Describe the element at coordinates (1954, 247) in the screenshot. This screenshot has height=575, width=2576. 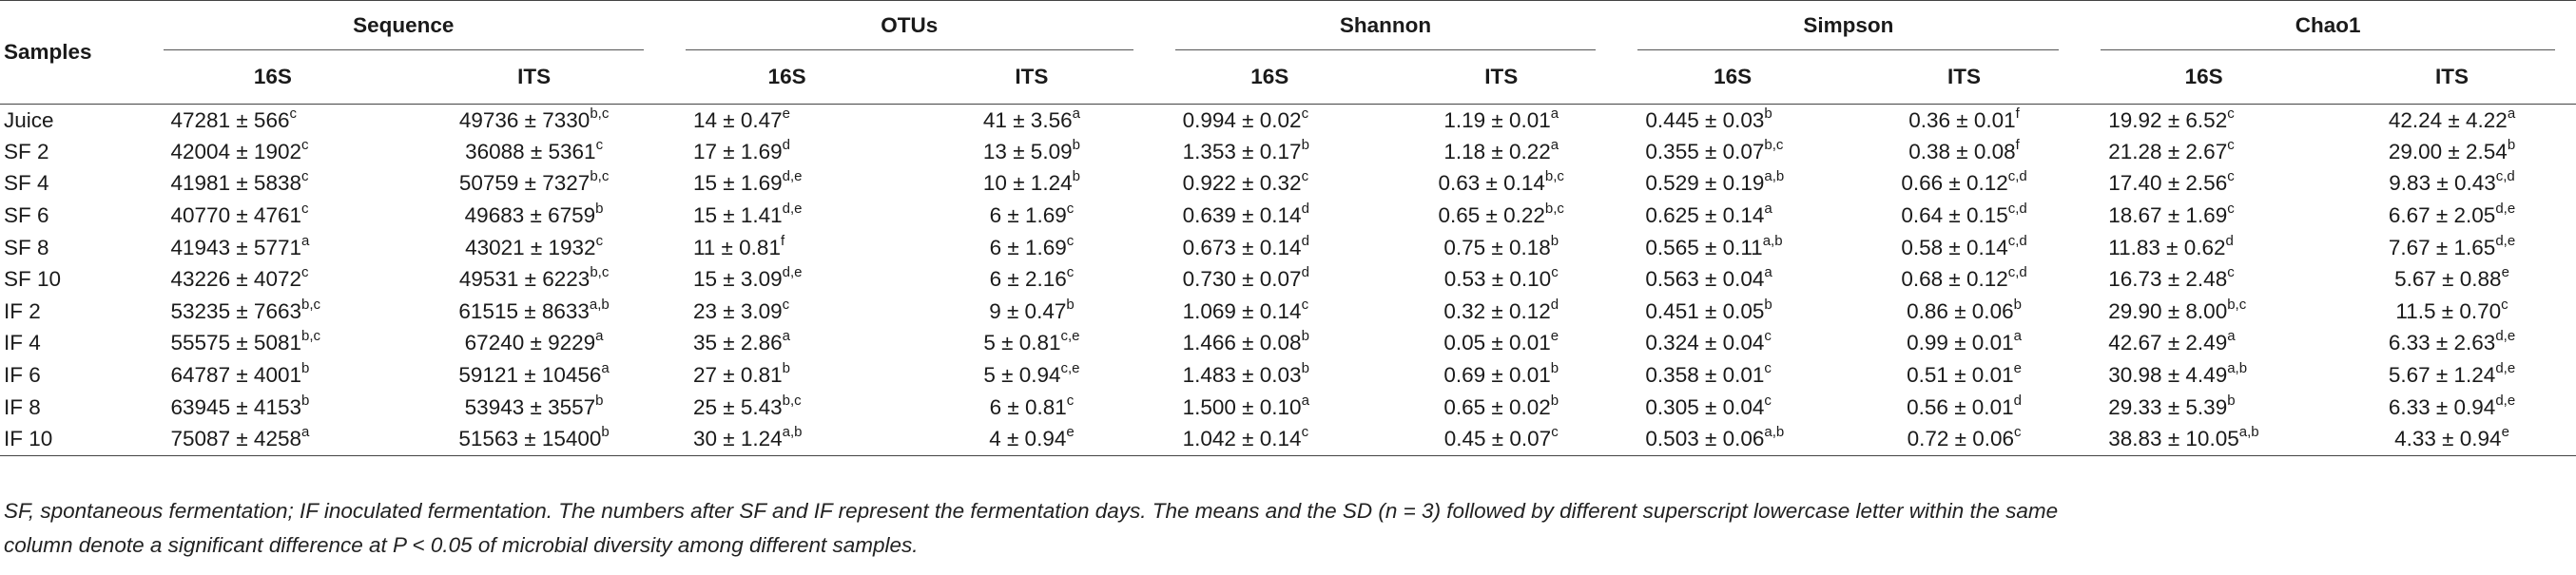
I see `cell-value: 0.58 ± 0.14` at that location.